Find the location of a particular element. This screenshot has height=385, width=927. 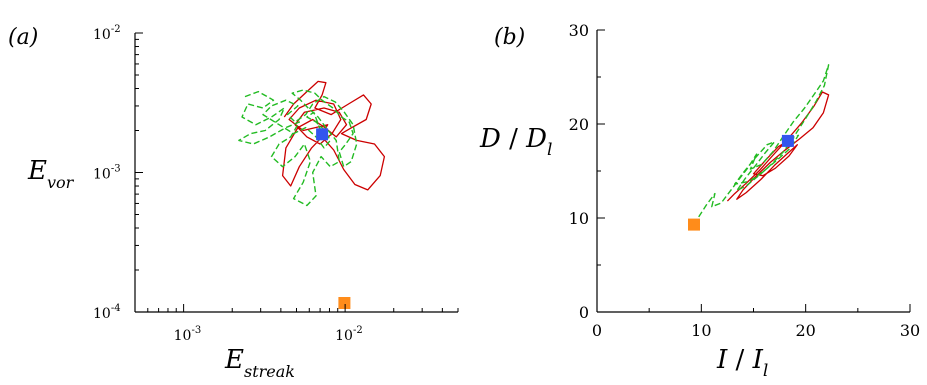

panel-a-y-tick-label: 10⁻² is located at coordinates (107, 33).